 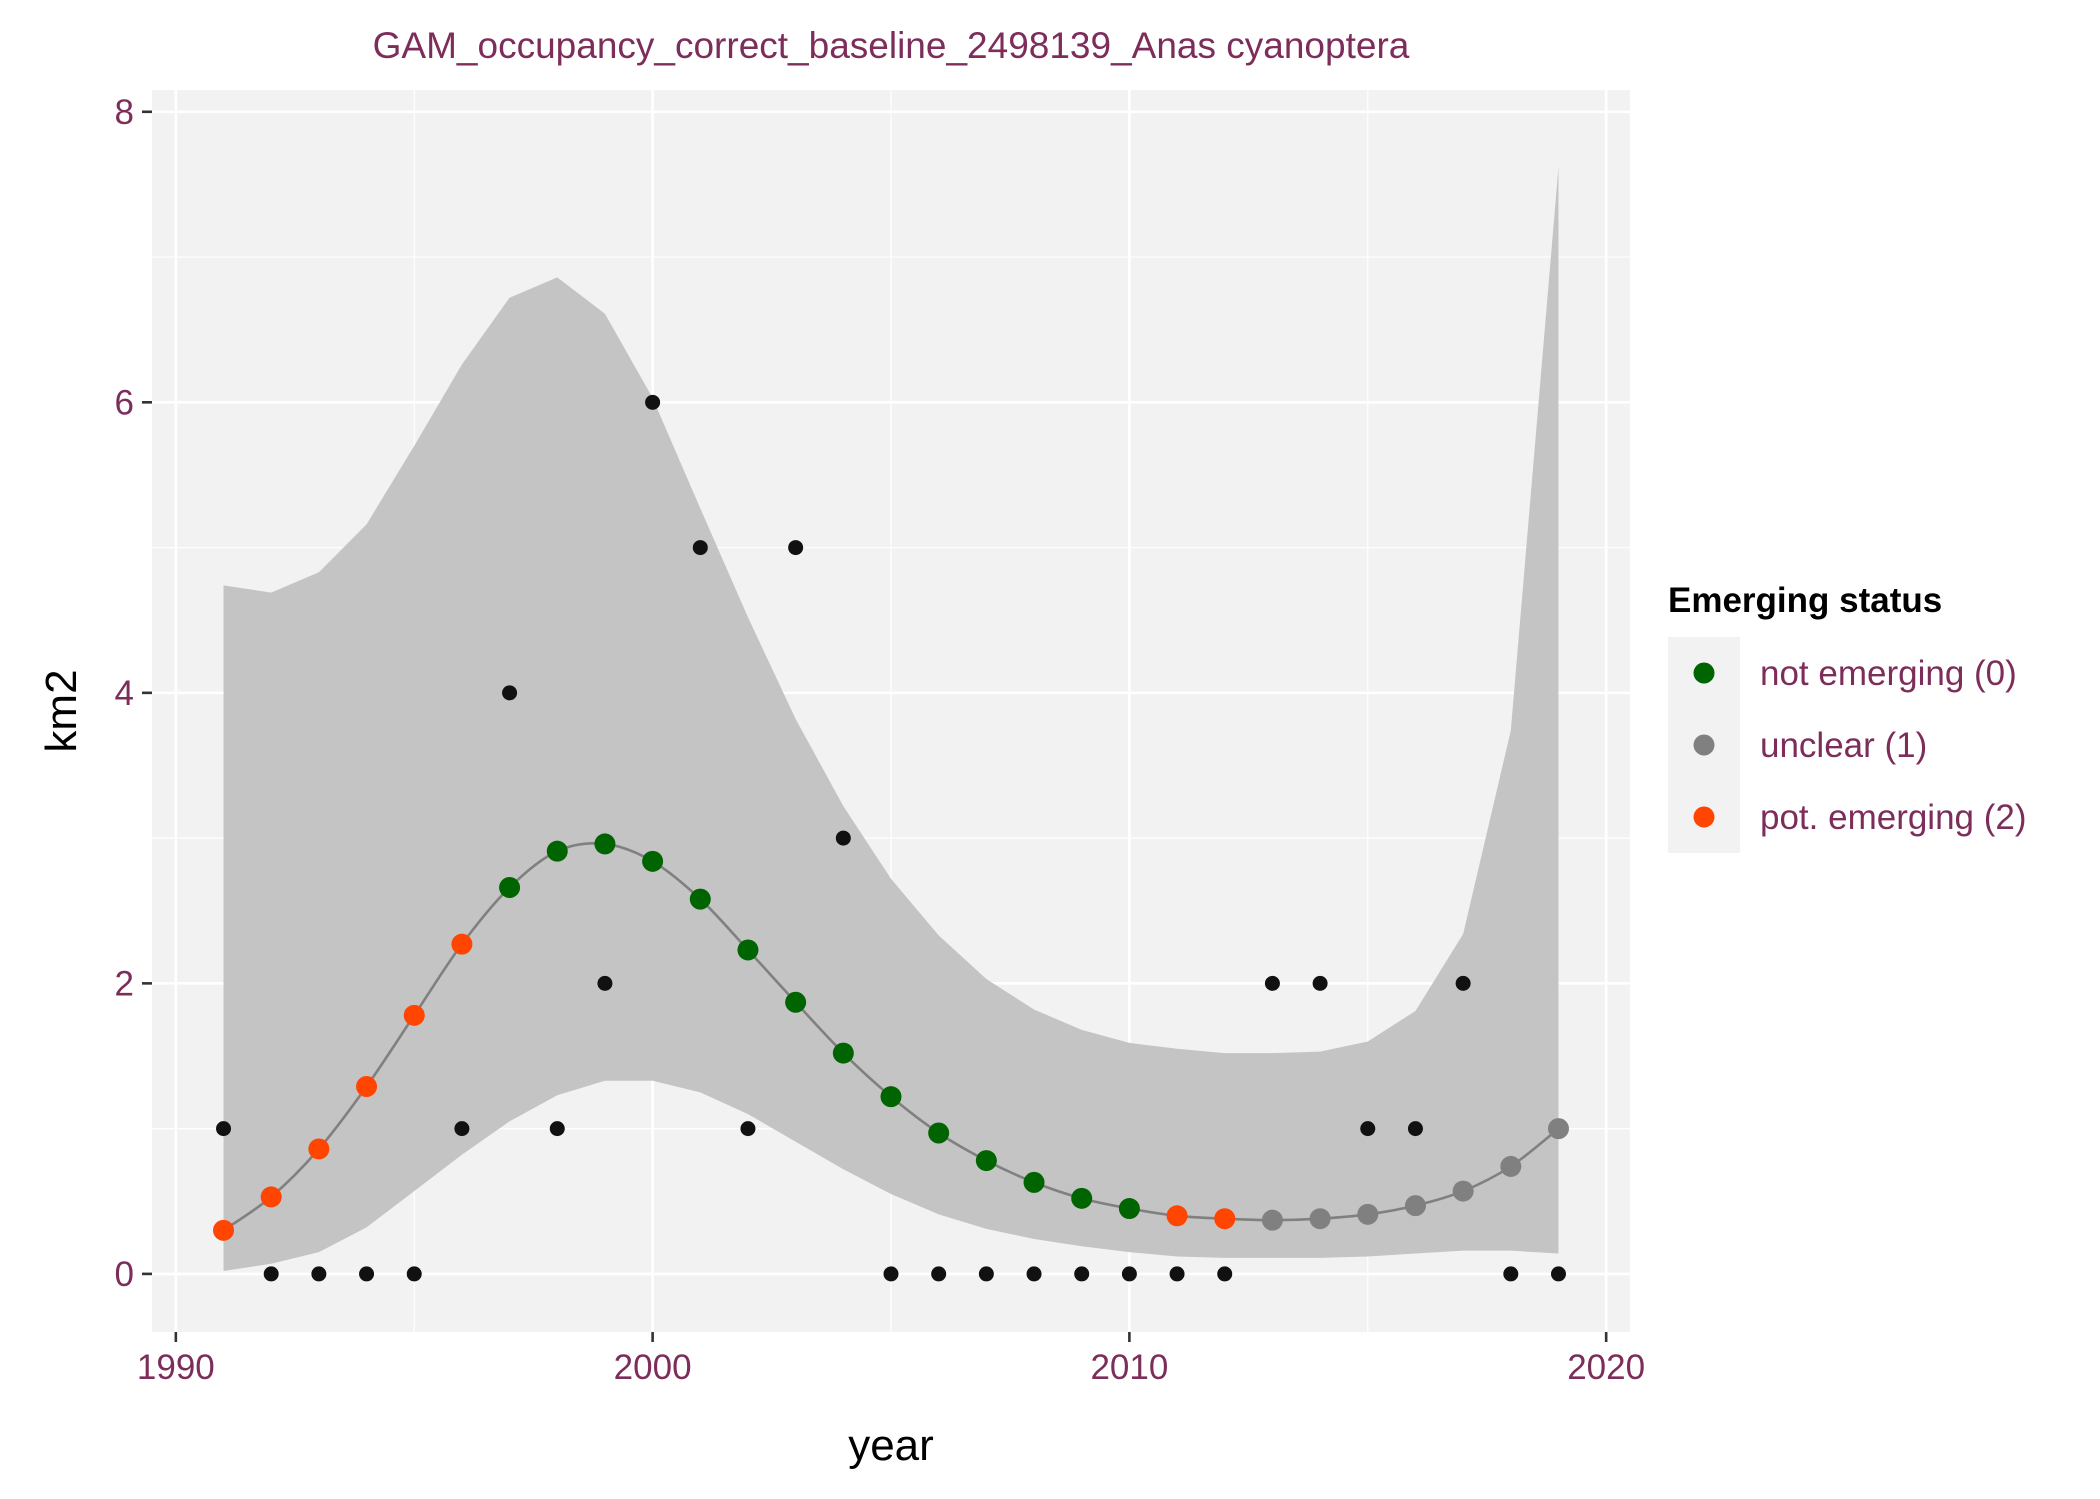 I want to click on y-tick-label: 4, so click(x=124, y=693).